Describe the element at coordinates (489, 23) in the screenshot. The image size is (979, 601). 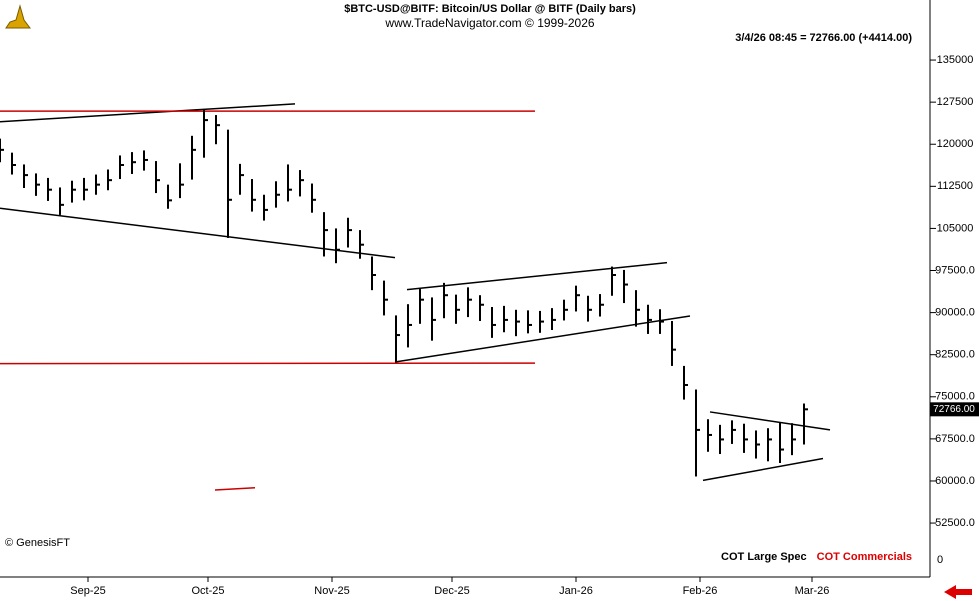
I see `chart-subtitle: www.TradeNavigator.com © 1999-2026` at that location.